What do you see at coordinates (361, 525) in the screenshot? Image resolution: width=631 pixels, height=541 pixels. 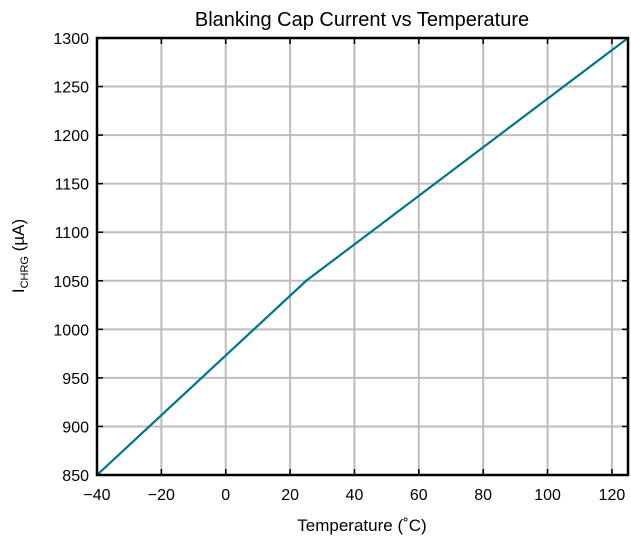 I see `x-axis-label: Temperature (˚C)` at bounding box center [361, 525].